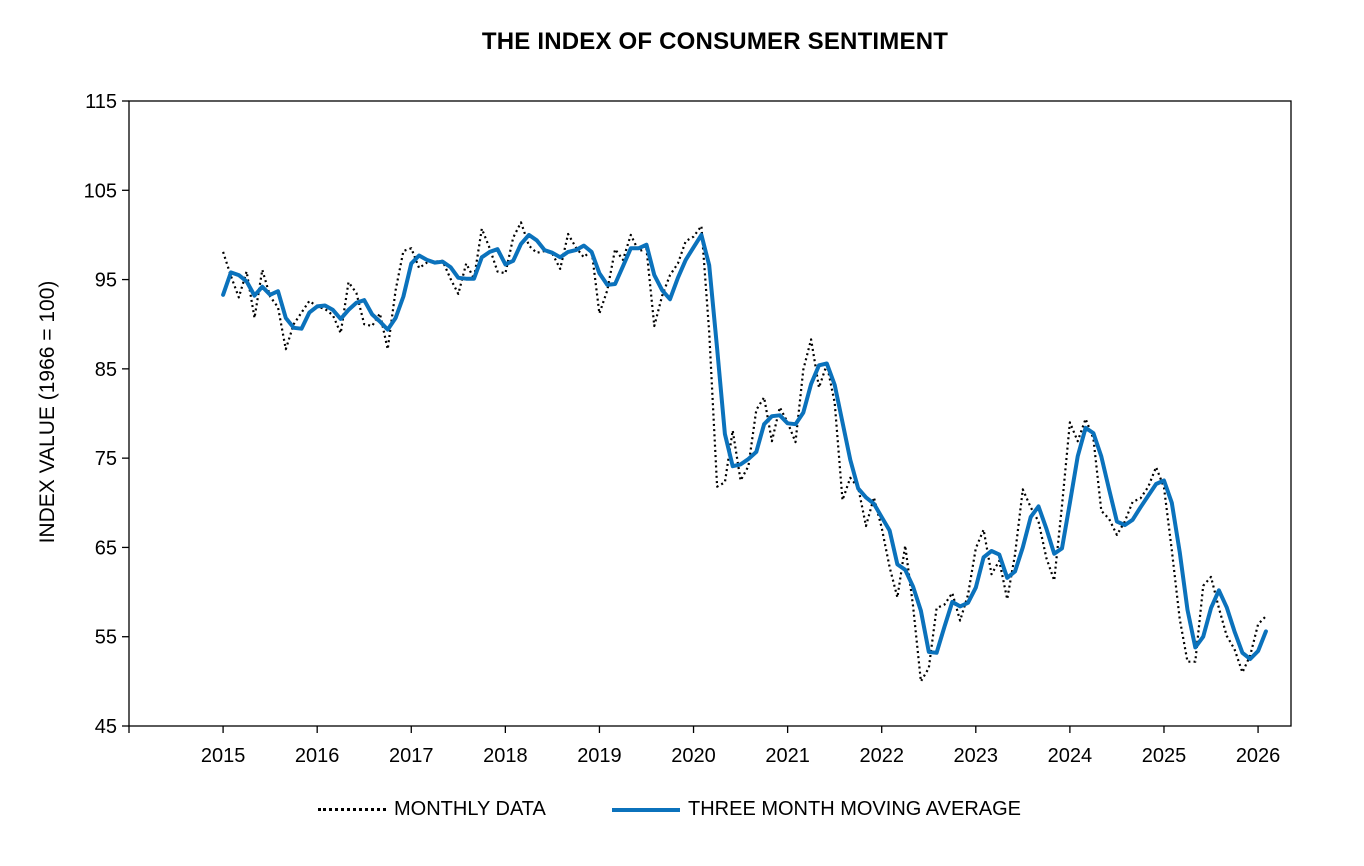 The image size is (1364, 866). What do you see at coordinates (1164, 756) in the screenshot?
I see `x-tick-label: 2025` at bounding box center [1164, 756].